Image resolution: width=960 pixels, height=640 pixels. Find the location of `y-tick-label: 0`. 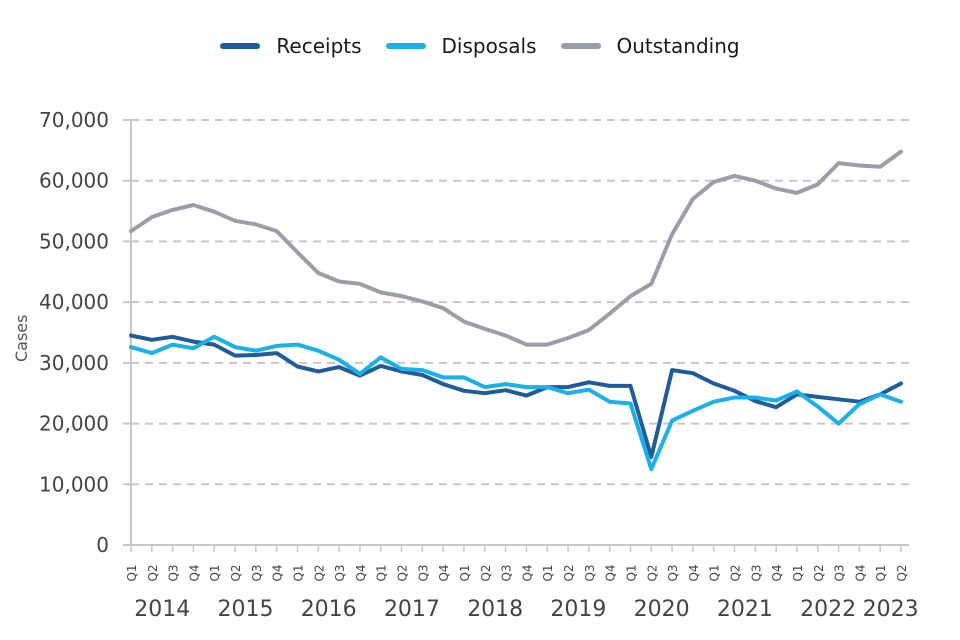

y-tick-label: 0 is located at coordinates (102, 545).